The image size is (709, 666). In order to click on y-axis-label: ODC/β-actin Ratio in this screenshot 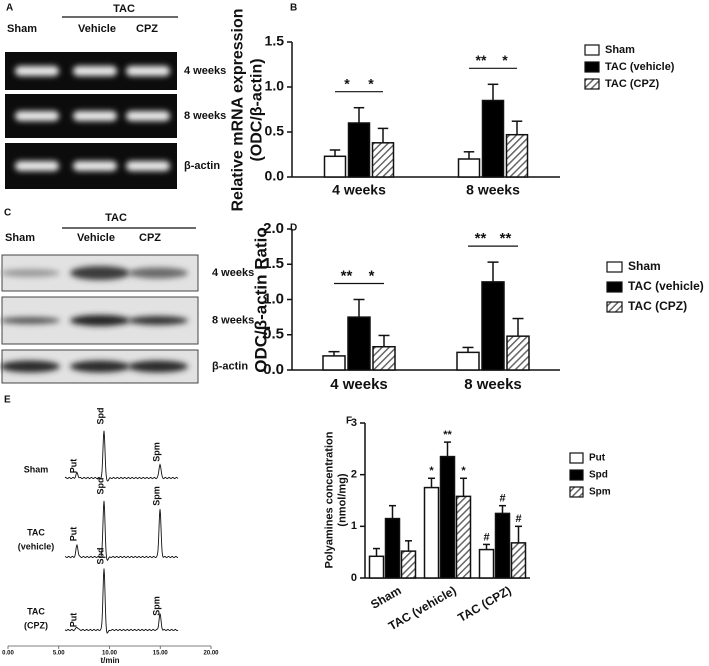, I will do `click(260, 299)`.